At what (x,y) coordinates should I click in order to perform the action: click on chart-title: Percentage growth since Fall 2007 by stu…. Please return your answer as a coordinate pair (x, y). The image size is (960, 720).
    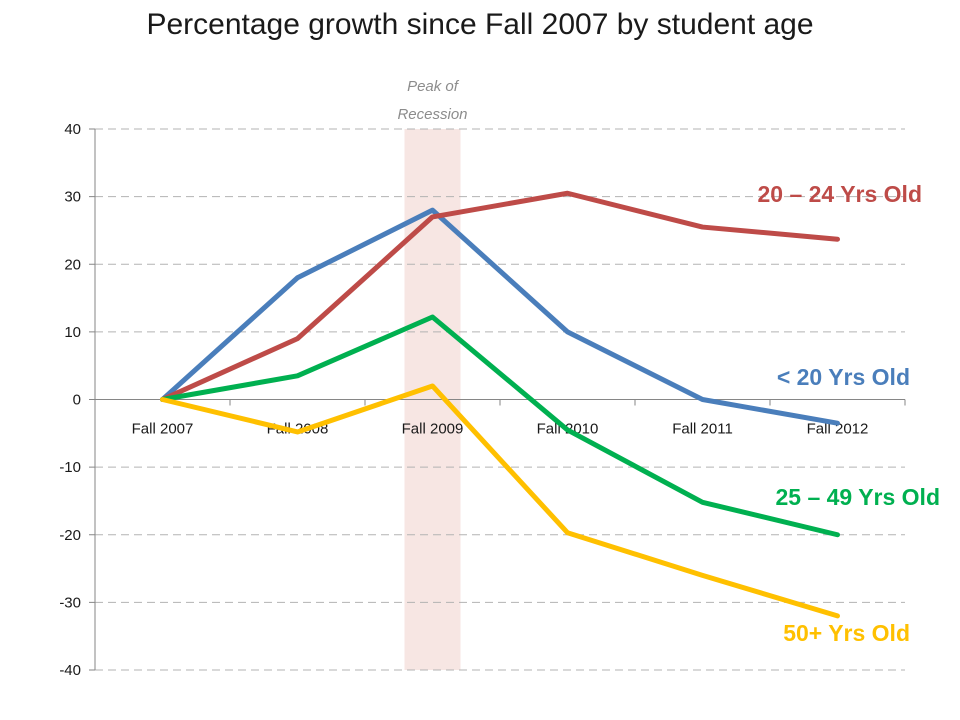
    Looking at the image, I should click on (480, 24).